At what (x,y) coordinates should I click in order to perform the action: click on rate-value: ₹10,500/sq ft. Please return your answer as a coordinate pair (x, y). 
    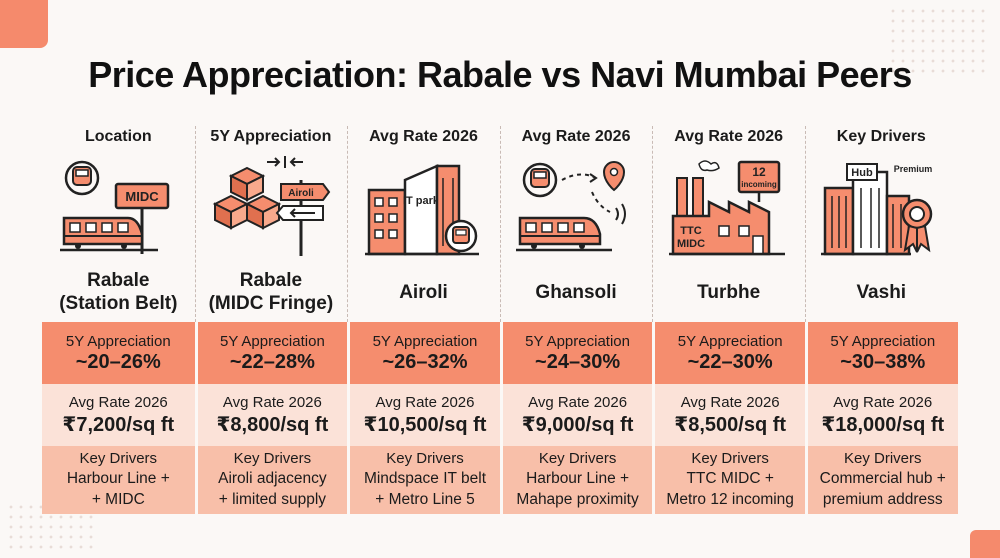
    Looking at the image, I should click on (425, 424).